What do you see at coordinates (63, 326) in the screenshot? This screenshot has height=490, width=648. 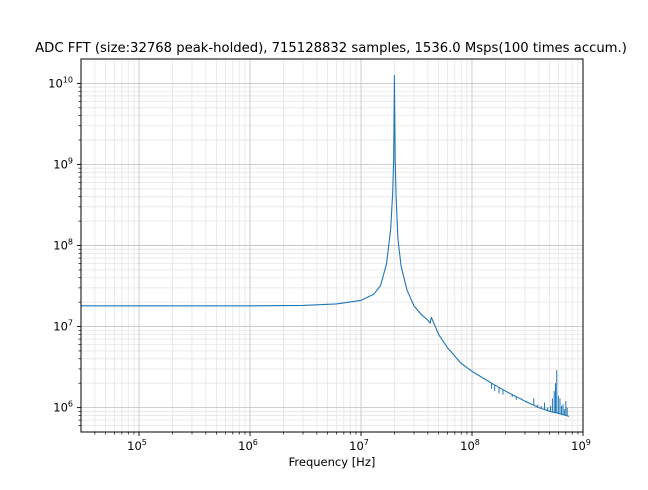 I see `y-tick-label: 107` at bounding box center [63, 326].